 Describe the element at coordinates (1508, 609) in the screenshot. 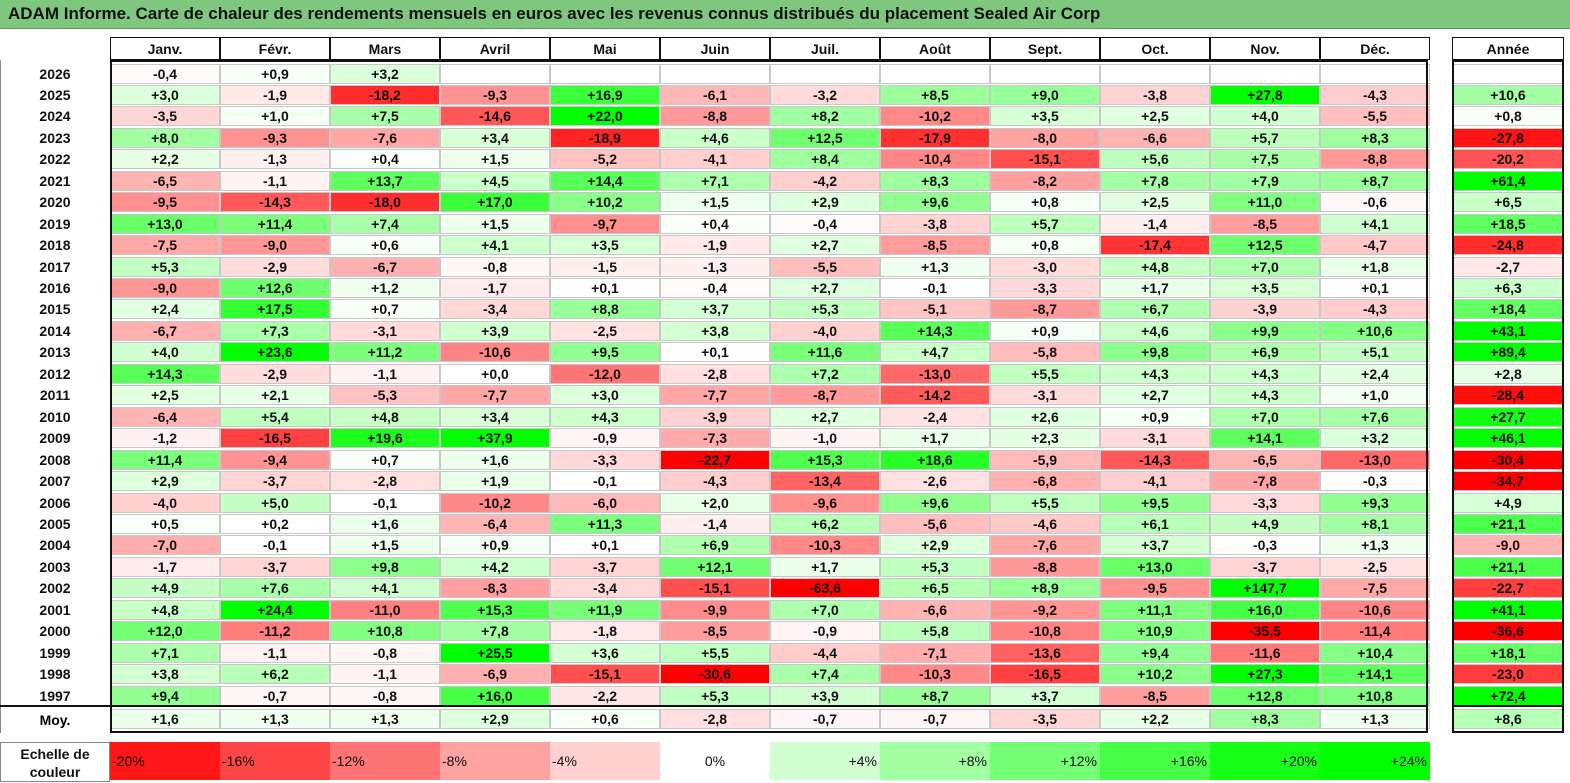

I see `annual-cell: +41,1` at that location.